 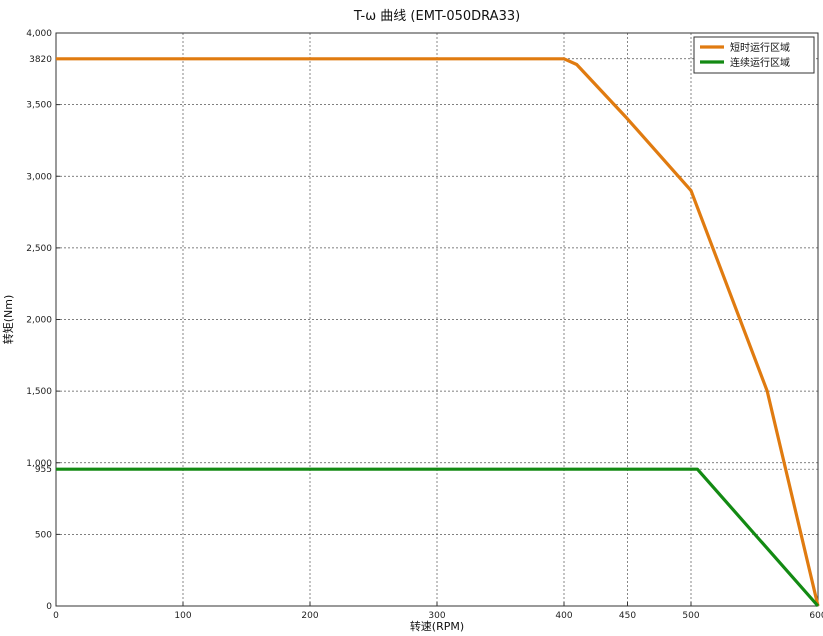 I want to click on y-axis-title: 转矩(Nm), so click(x=8, y=320).